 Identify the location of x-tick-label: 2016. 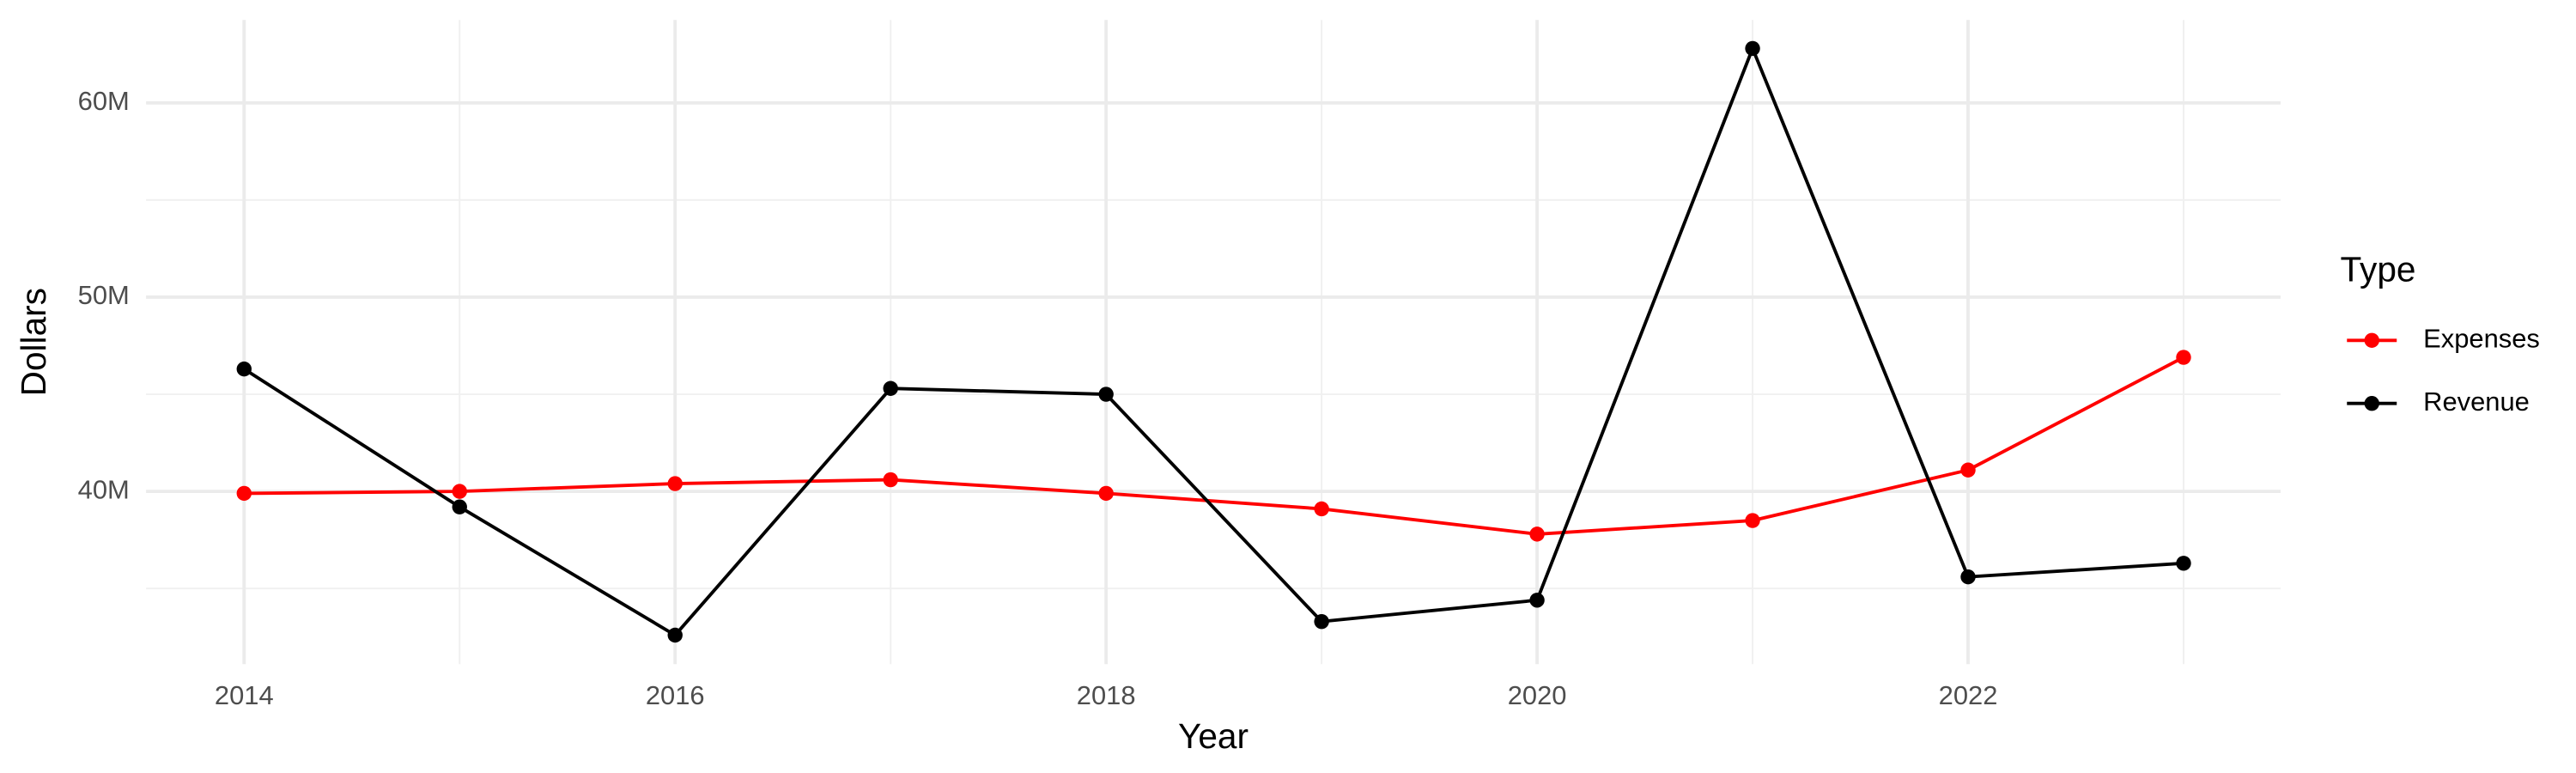
(675, 695).